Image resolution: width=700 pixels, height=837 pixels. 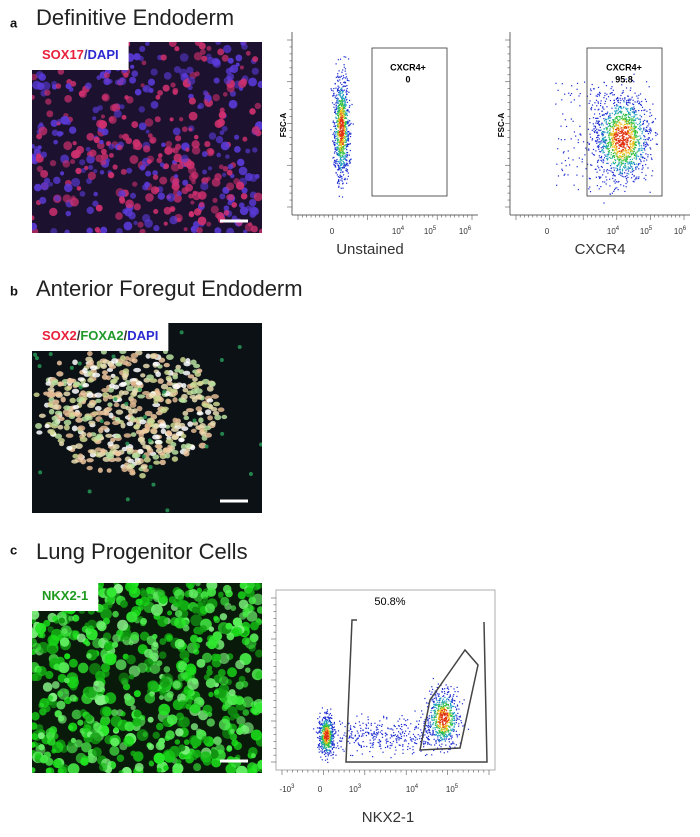 I want to click on tick-exponent: 5, so click(x=435, y=229).